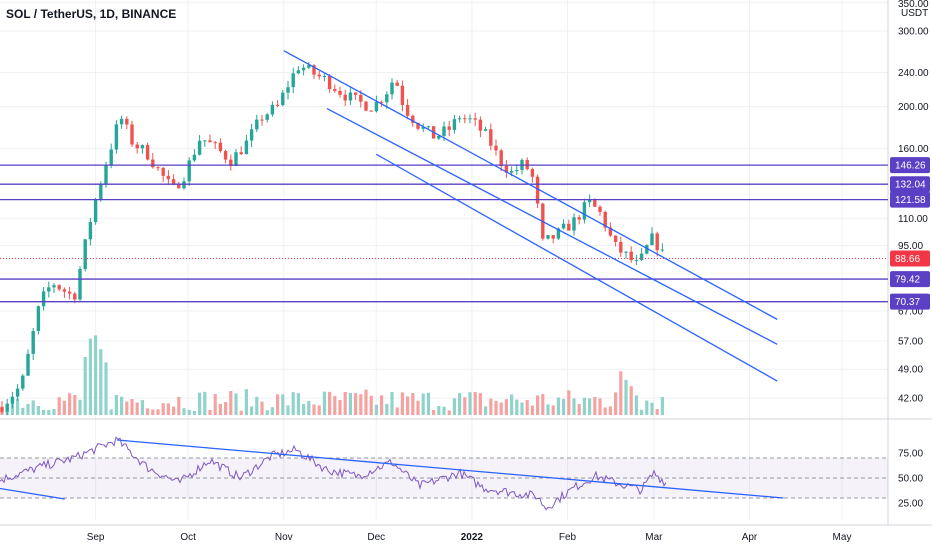  Describe the element at coordinates (450, 469) in the screenshot. I see `rsi-trendline` at that location.